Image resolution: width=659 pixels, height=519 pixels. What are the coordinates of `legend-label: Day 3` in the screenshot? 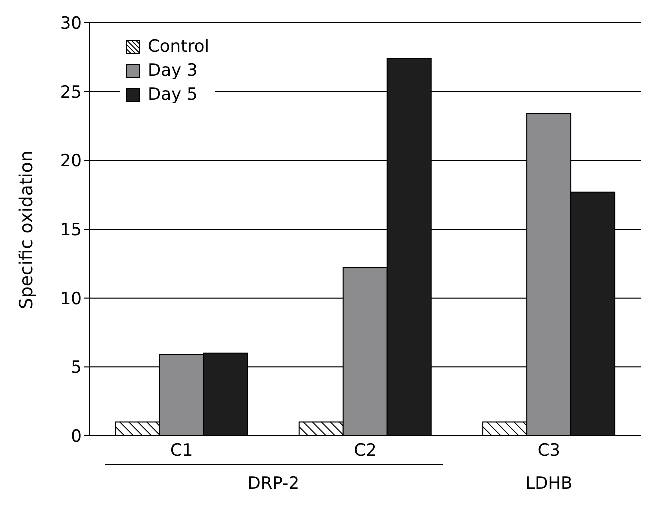 It's located at (173, 71).